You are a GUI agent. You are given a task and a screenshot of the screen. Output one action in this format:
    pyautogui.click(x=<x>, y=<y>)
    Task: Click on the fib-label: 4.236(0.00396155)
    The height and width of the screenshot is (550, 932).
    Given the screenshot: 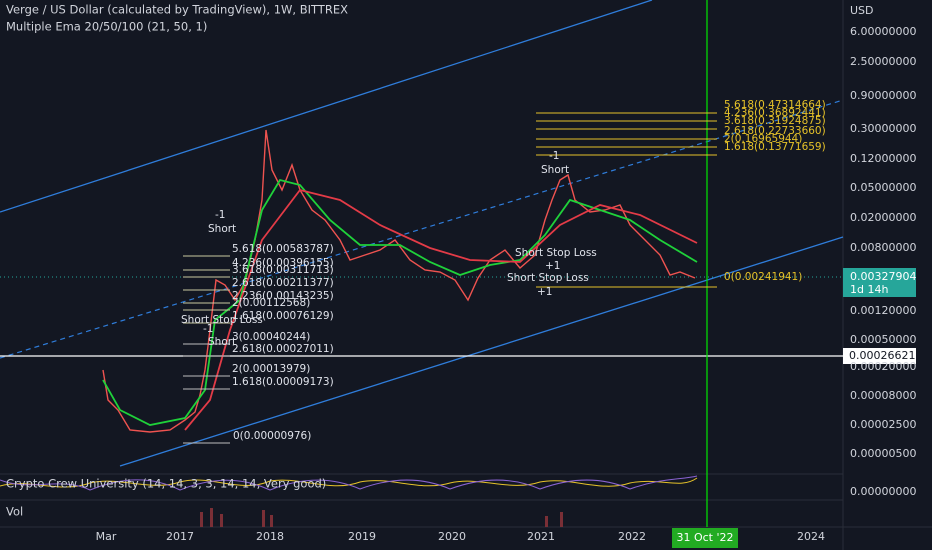 What is the action you would take?
    pyautogui.click(x=283, y=263)
    